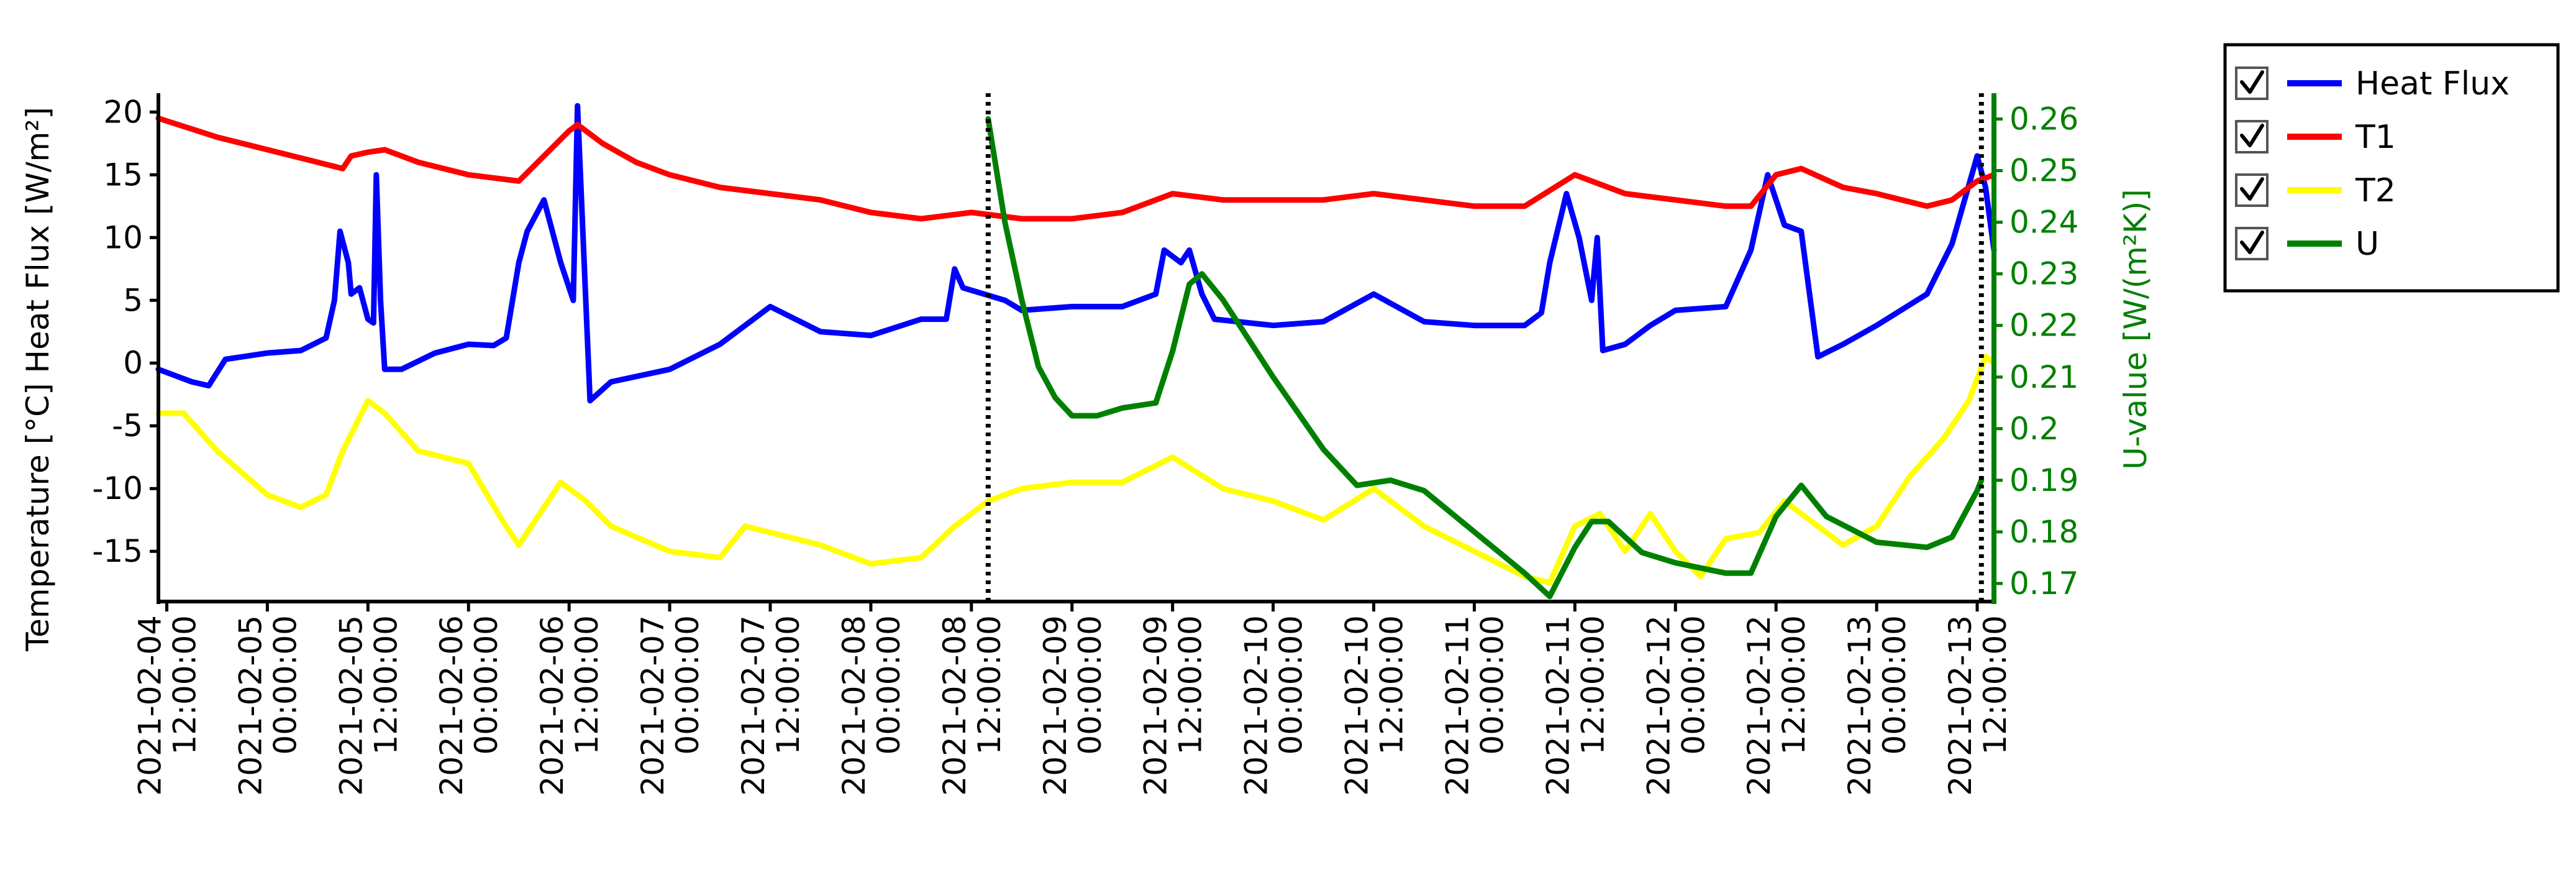 The width and height of the screenshot is (2576, 870). What do you see at coordinates (2043, 532) in the screenshot?
I see `y-right-tick-label: 0.18` at bounding box center [2043, 532].